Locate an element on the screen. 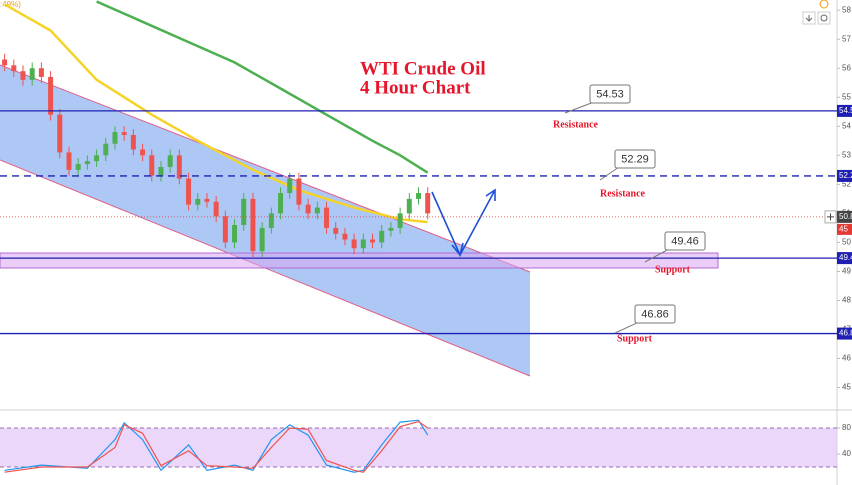 This screenshot has width=852, height=485. oscillator-line is located at coordinates (216, 446).